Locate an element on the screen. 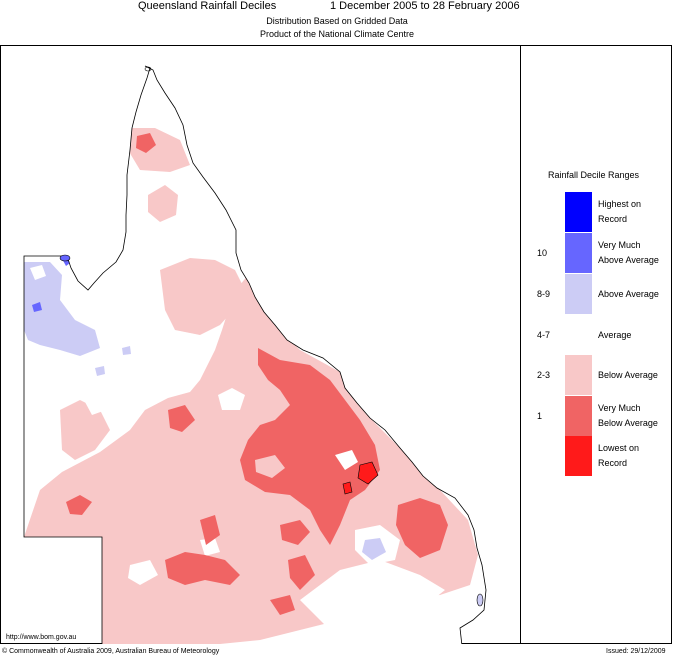  average-hole-south is located at coordinates (143, 572).